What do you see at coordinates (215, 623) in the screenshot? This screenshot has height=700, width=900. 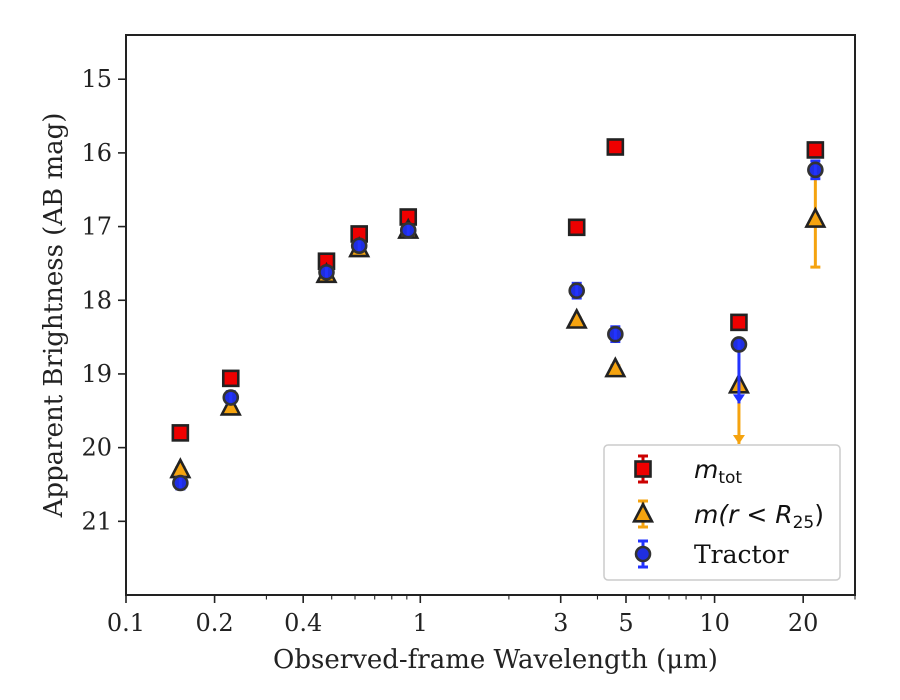 I see `x-tick-label: 0.2` at bounding box center [215, 623].